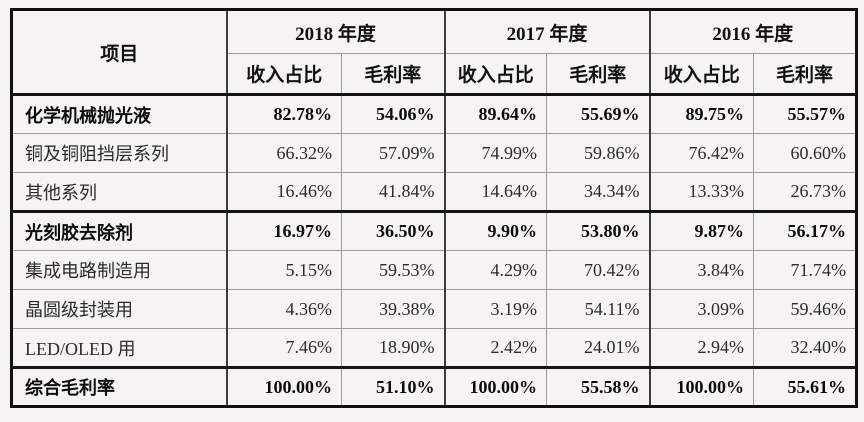 This screenshot has width=864, height=422. I want to click on value-cell: 71.74%, so click(805, 270).